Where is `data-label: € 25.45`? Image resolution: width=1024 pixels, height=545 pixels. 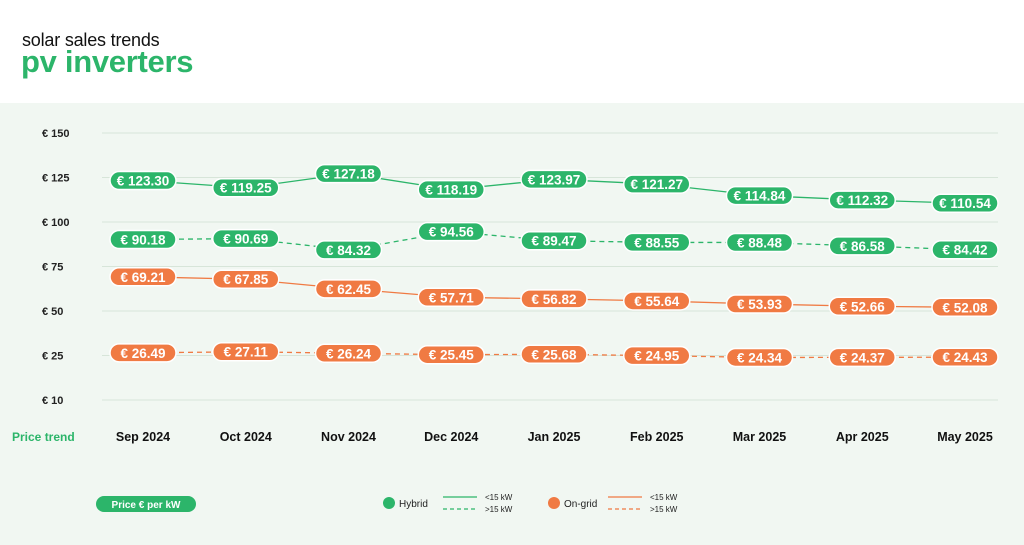
data-label: € 25.45 is located at coordinates (451, 354).